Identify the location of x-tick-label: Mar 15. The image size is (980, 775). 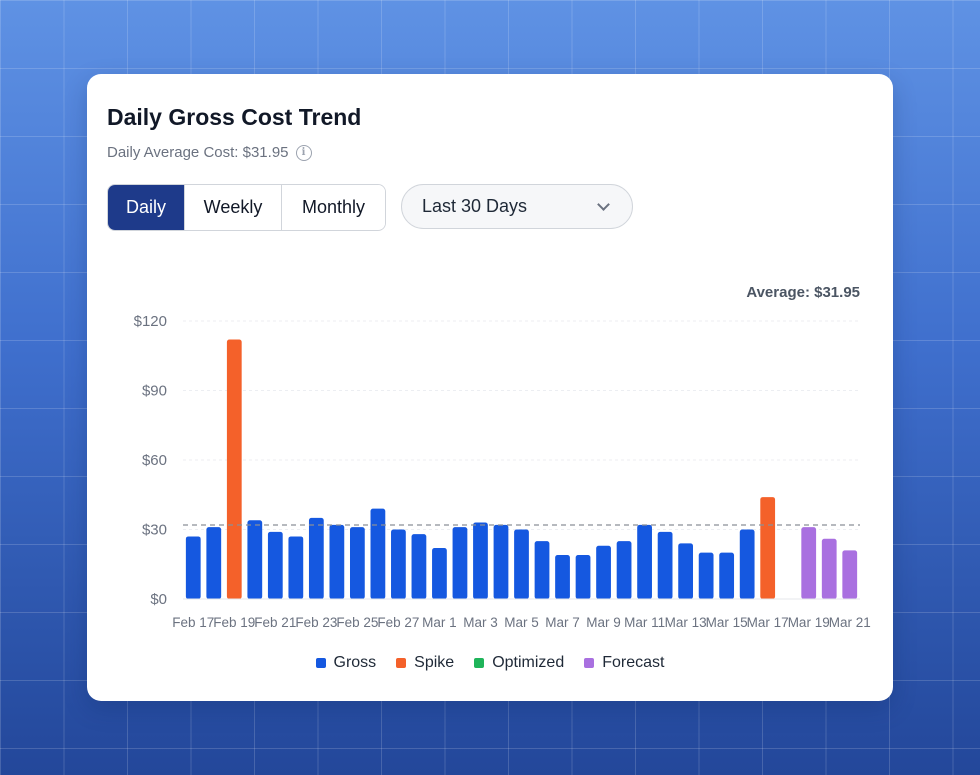
(727, 622).